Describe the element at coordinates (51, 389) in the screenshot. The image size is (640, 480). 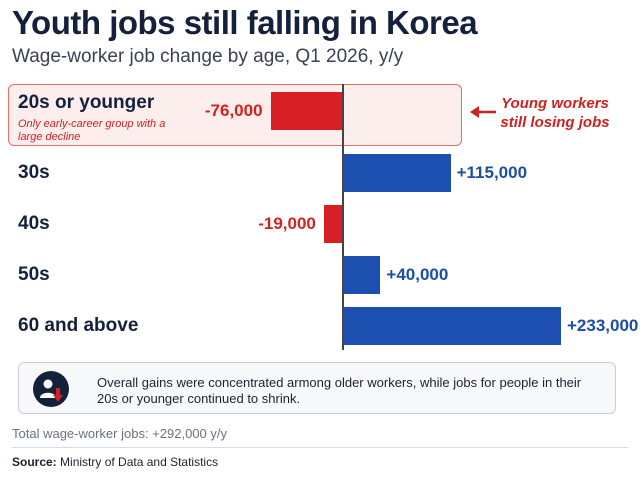
I see `person-down-arrow-icon` at that location.